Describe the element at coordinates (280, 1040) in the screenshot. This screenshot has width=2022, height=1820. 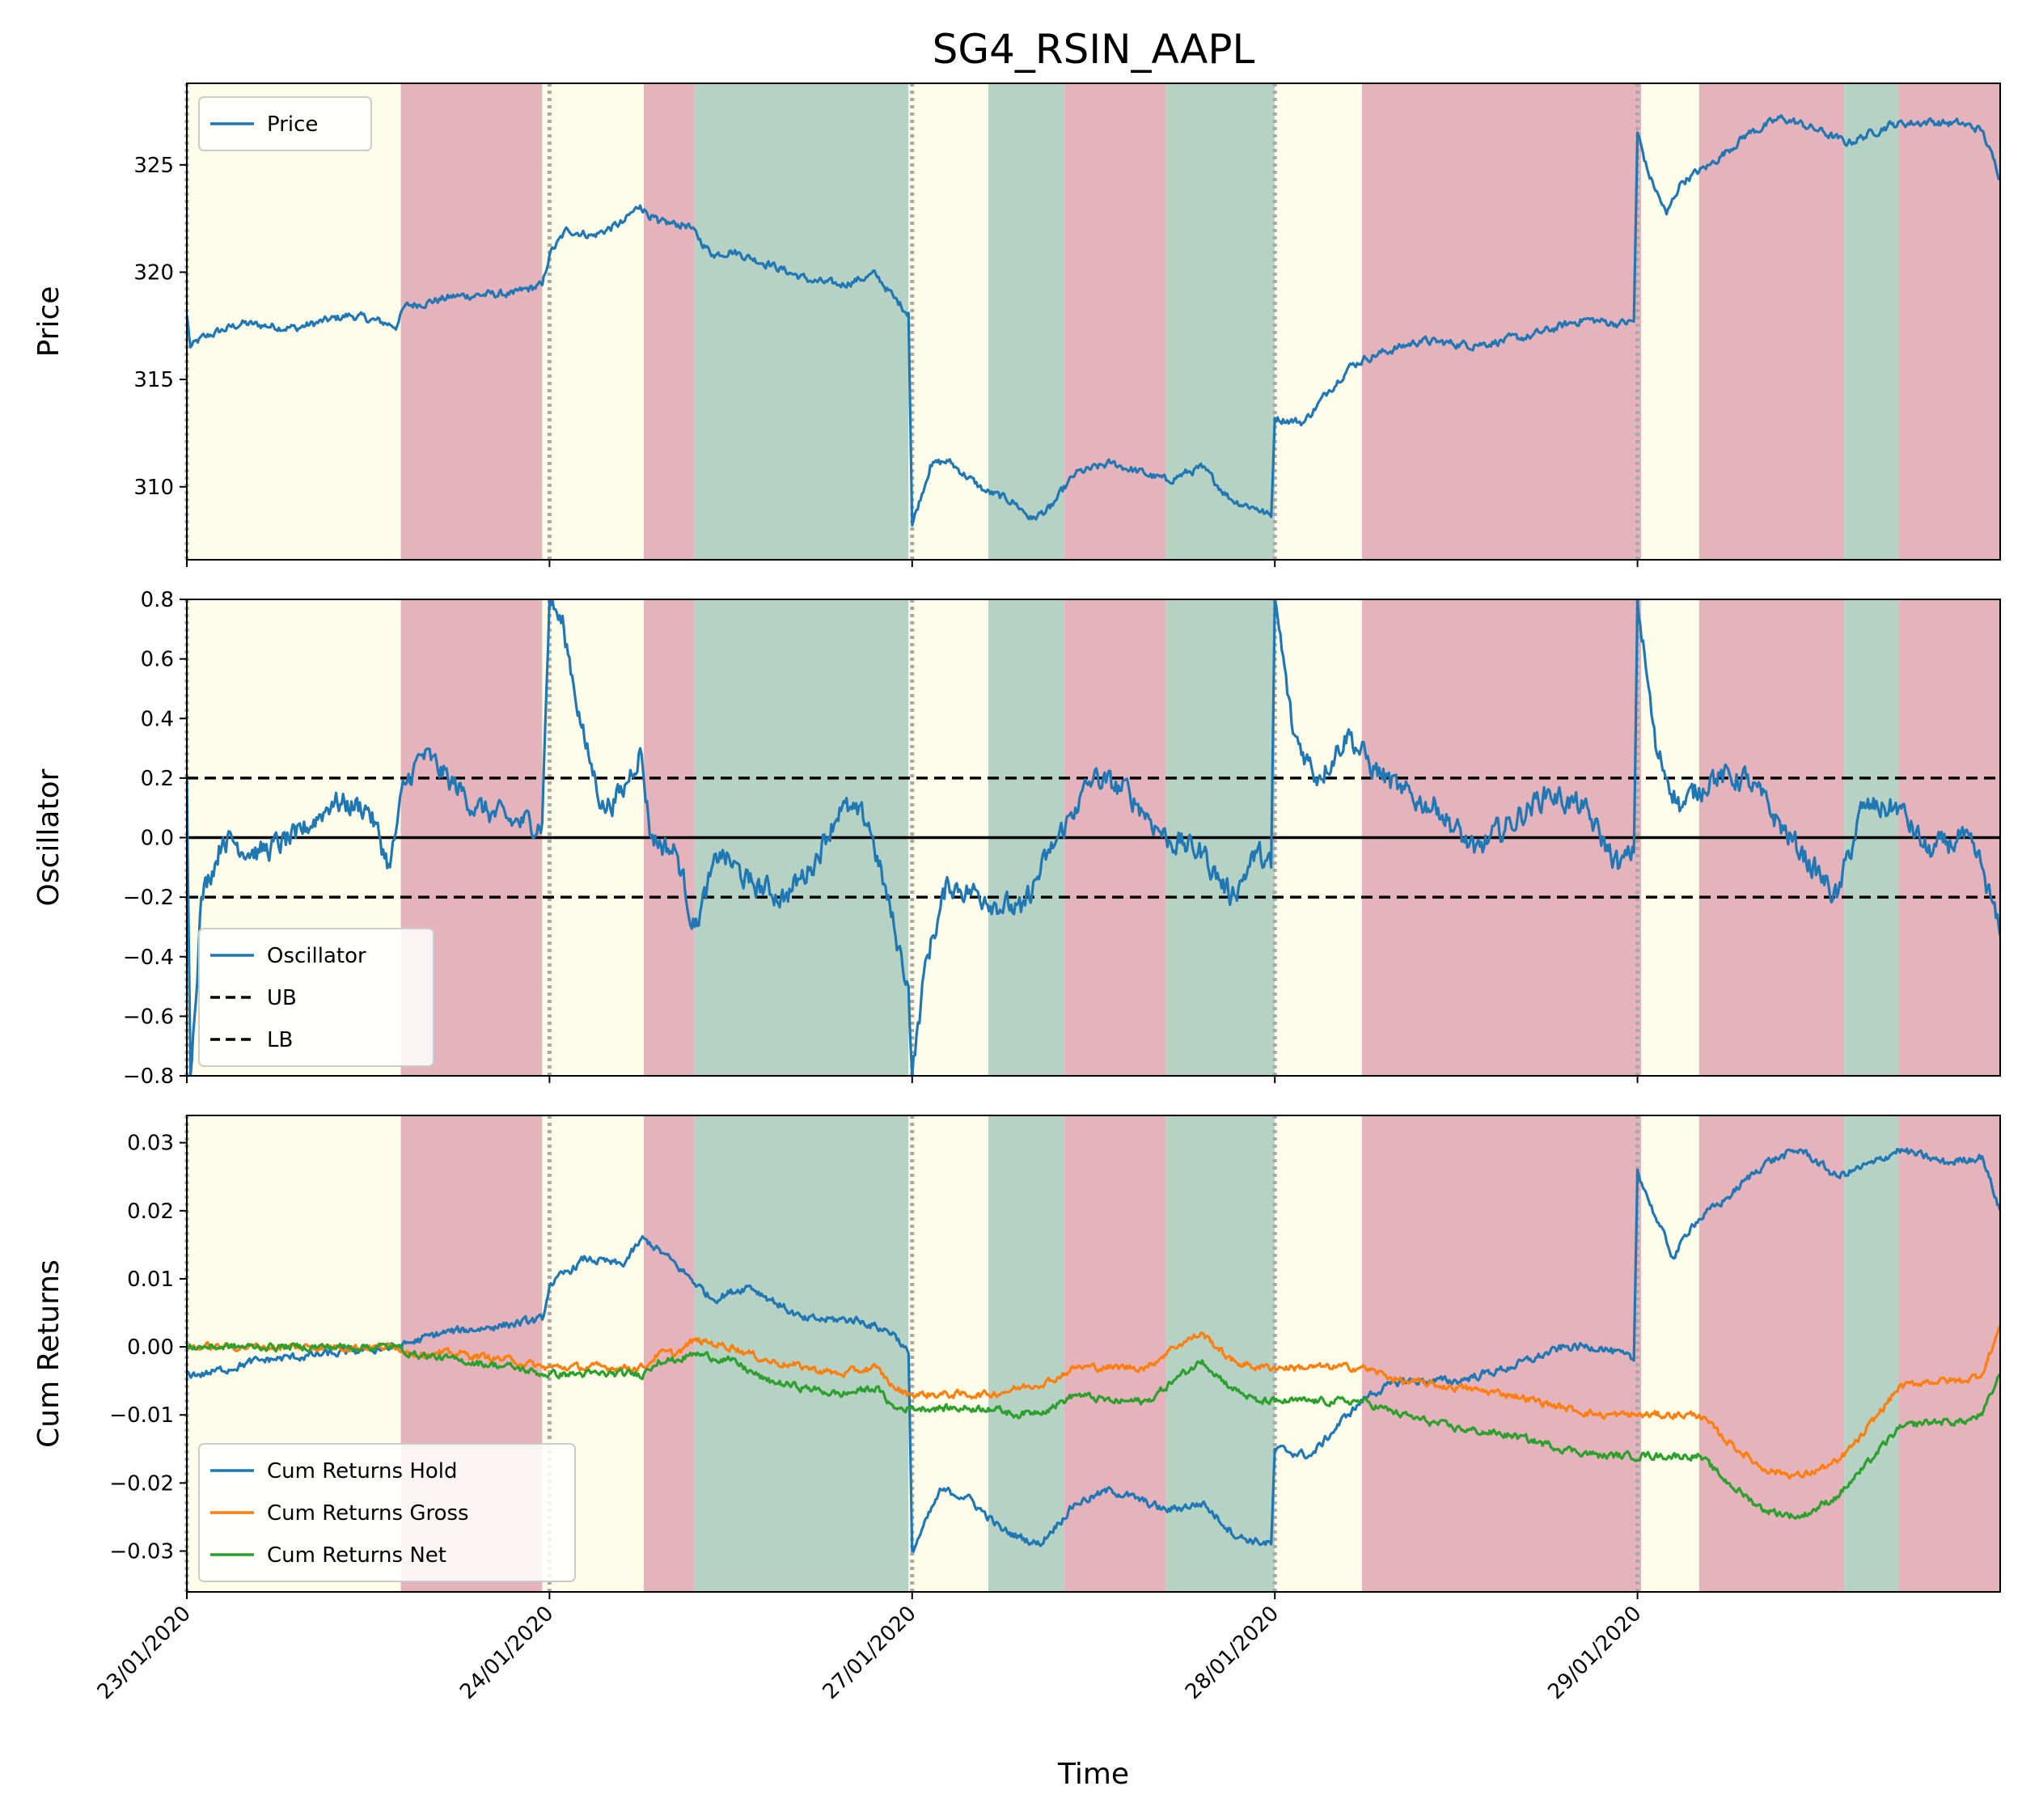
I see `legend-label: LB` at that location.